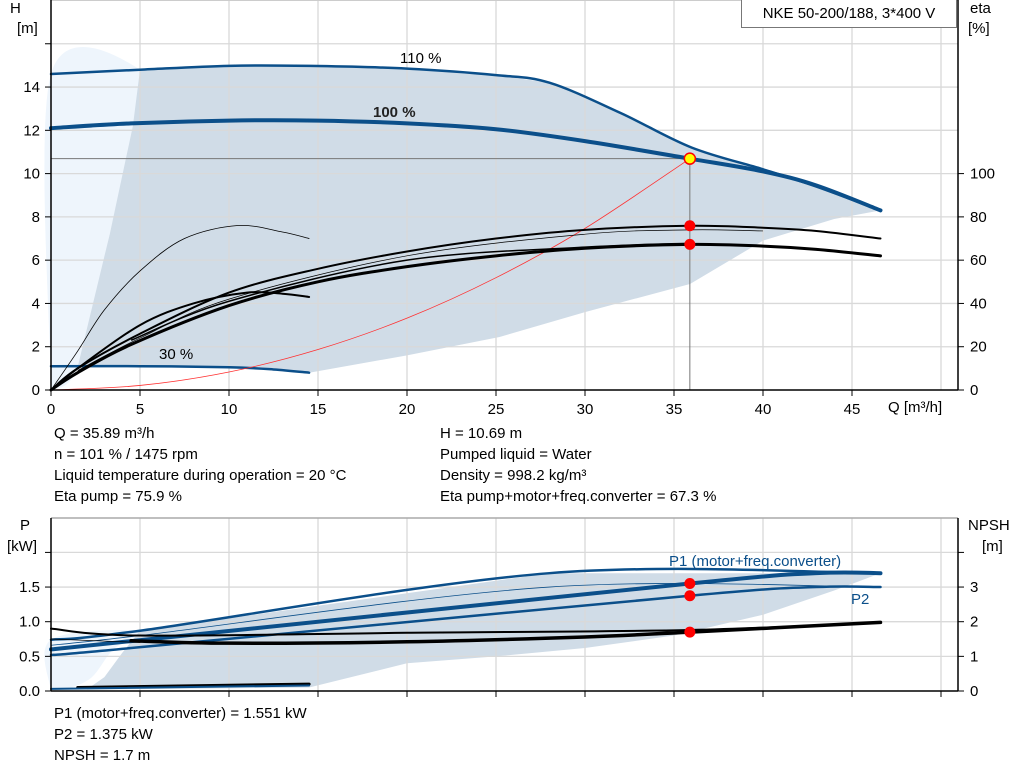 This screenshot has height=781, width=1024. What do you see at coordinates (51, 409) in the screenshot?
I see `q-tick-label: 0` at bounding box center [51, 409].